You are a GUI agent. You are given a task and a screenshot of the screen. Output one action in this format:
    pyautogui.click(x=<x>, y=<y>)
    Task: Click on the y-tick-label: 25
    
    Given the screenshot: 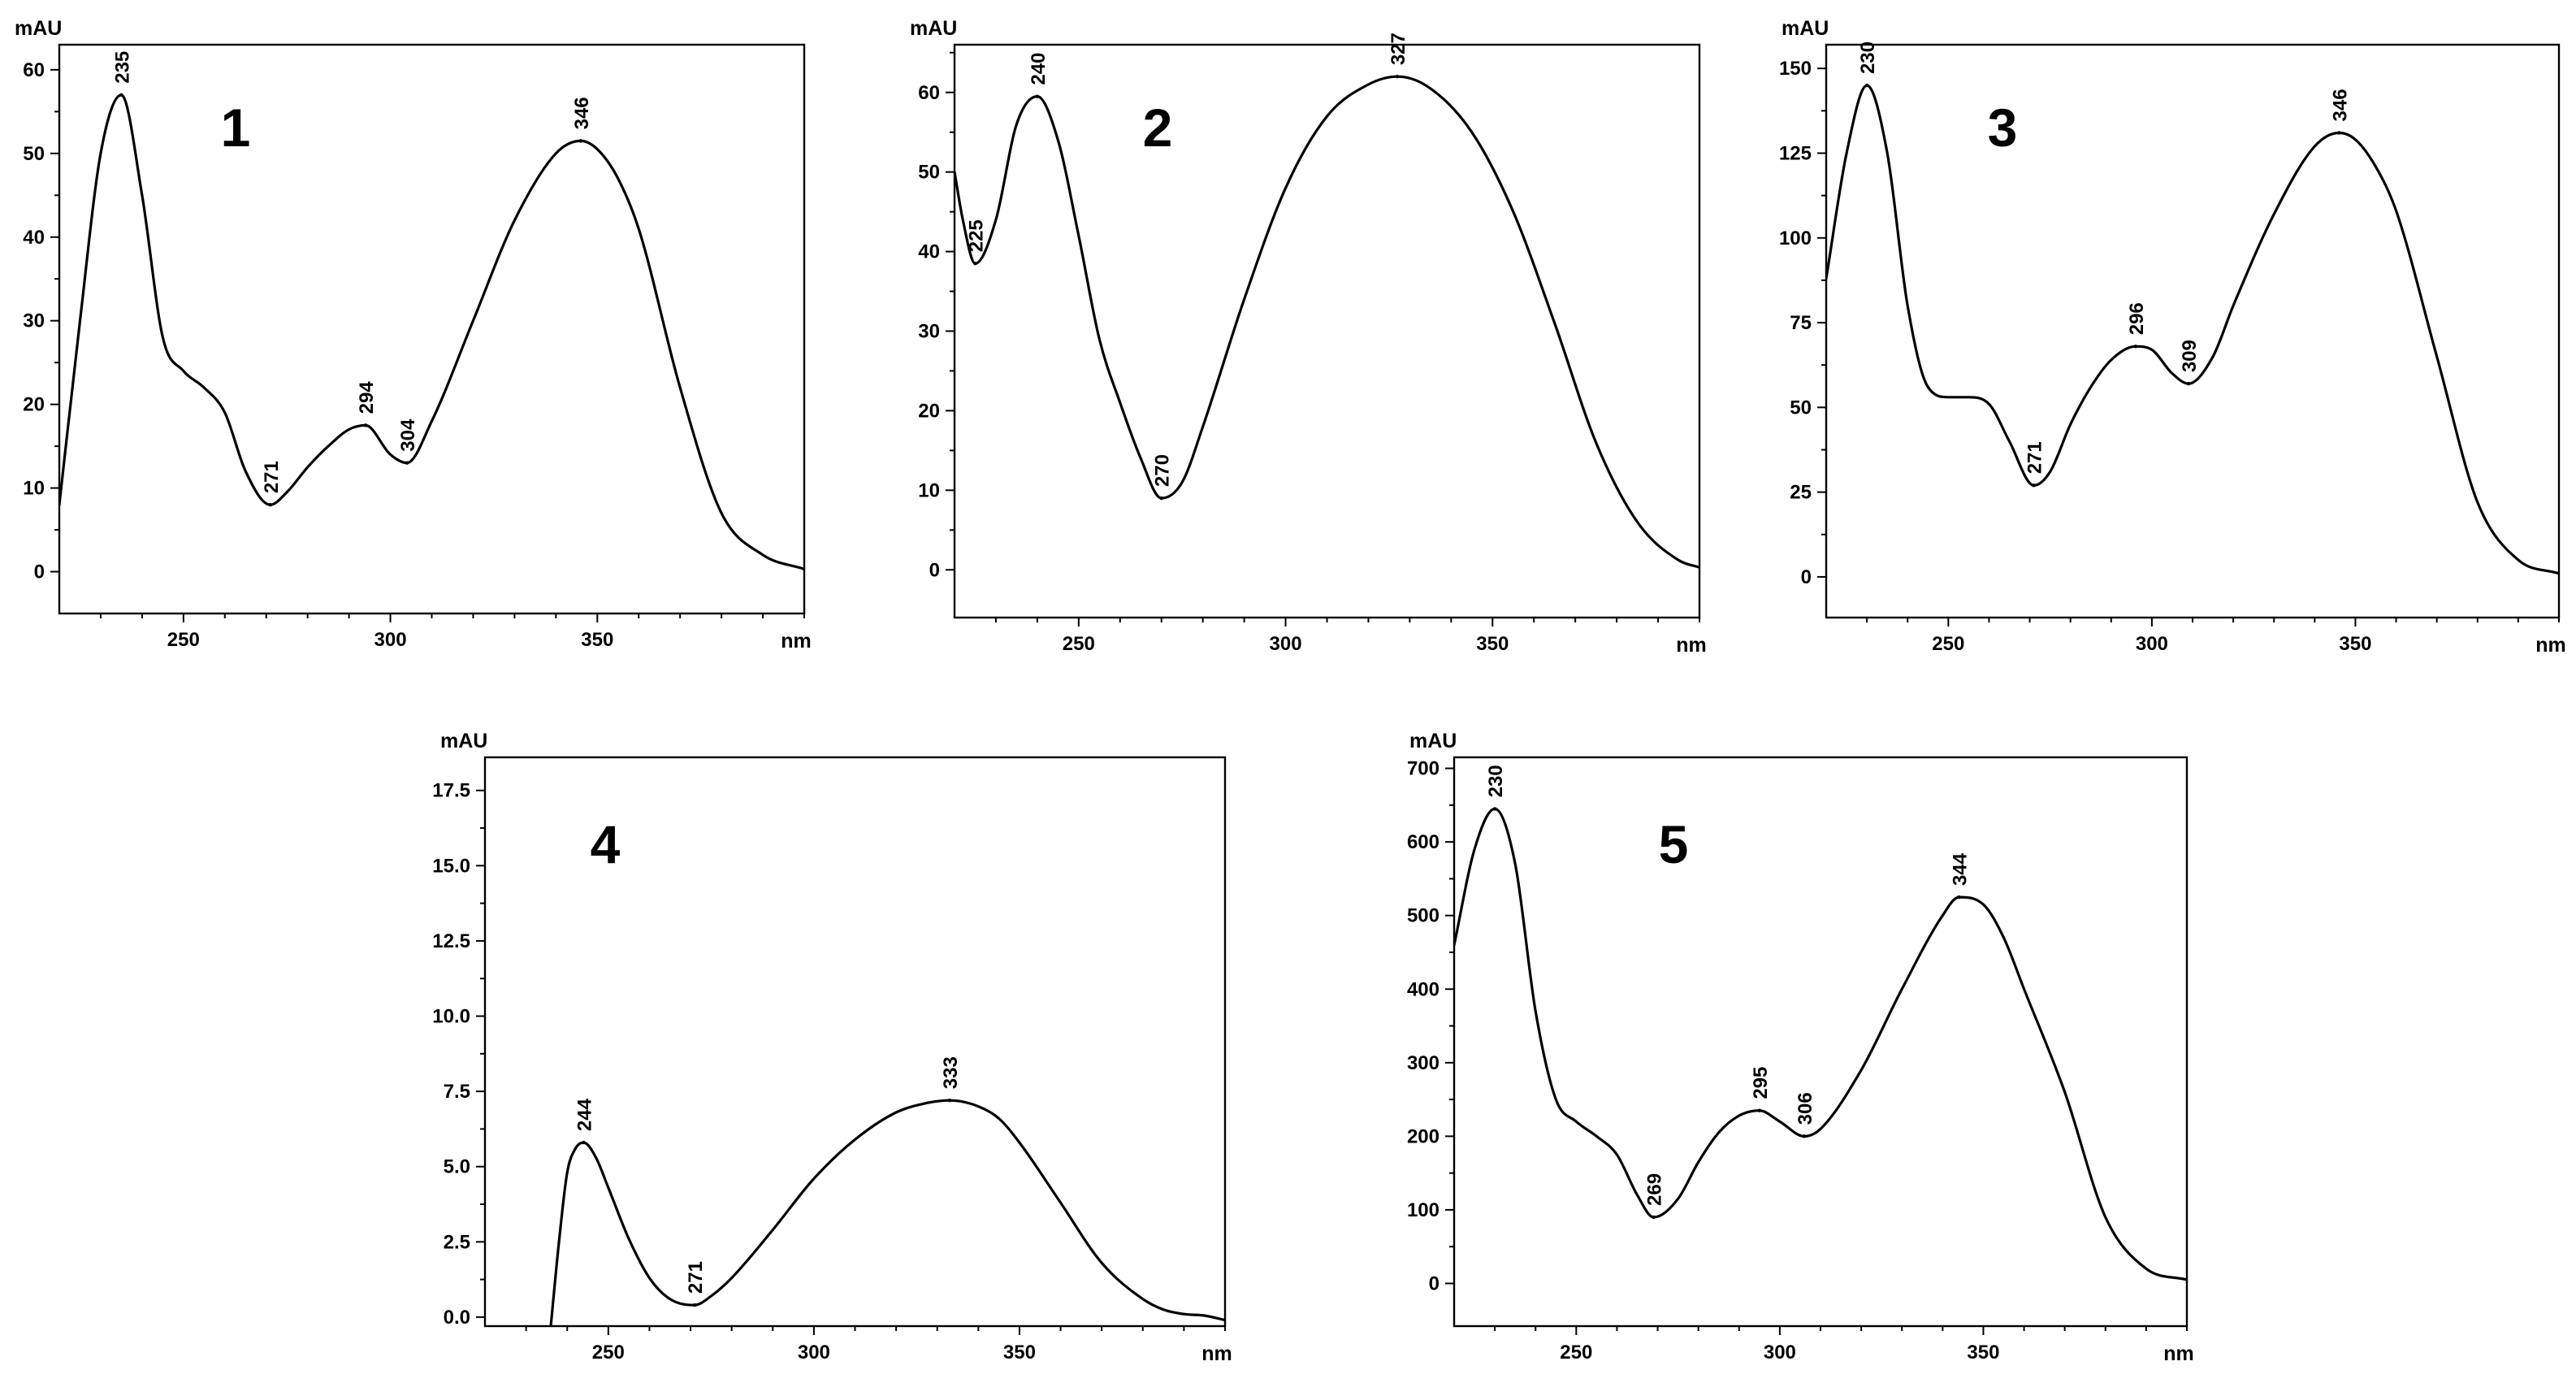 What is the action you would take?
    pyautogui.click(x=1801, y=493)
    